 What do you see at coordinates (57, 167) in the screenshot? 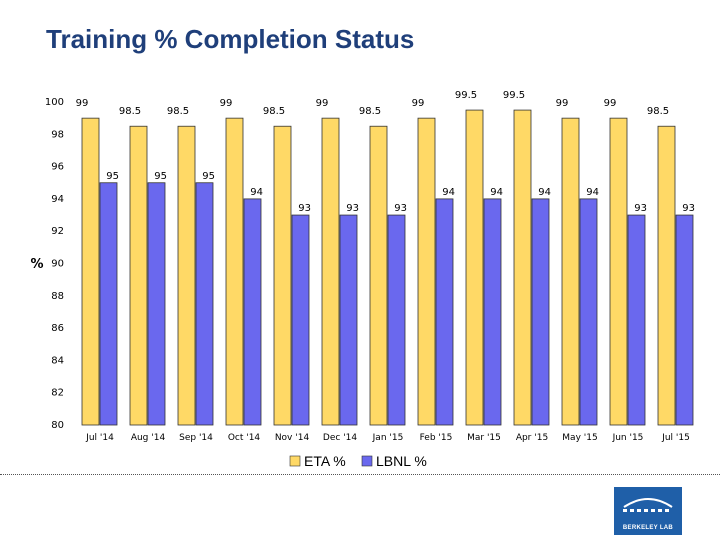
I see `y-tick-label: 96` at bounding box center [57, 167].